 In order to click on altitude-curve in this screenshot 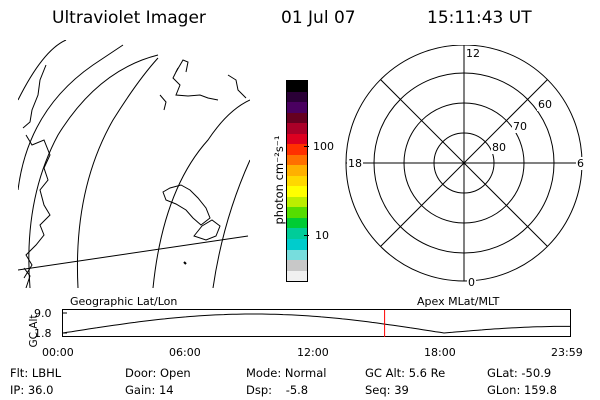, I will do `click(316, 323)`.